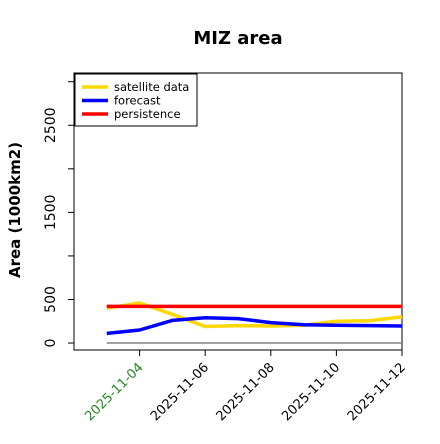 This screenshot has width=440, height=444. Describe the element at coordinates (114, 392) in the screenshot. I see `x-tick-label: 2025-11-04` at that location.